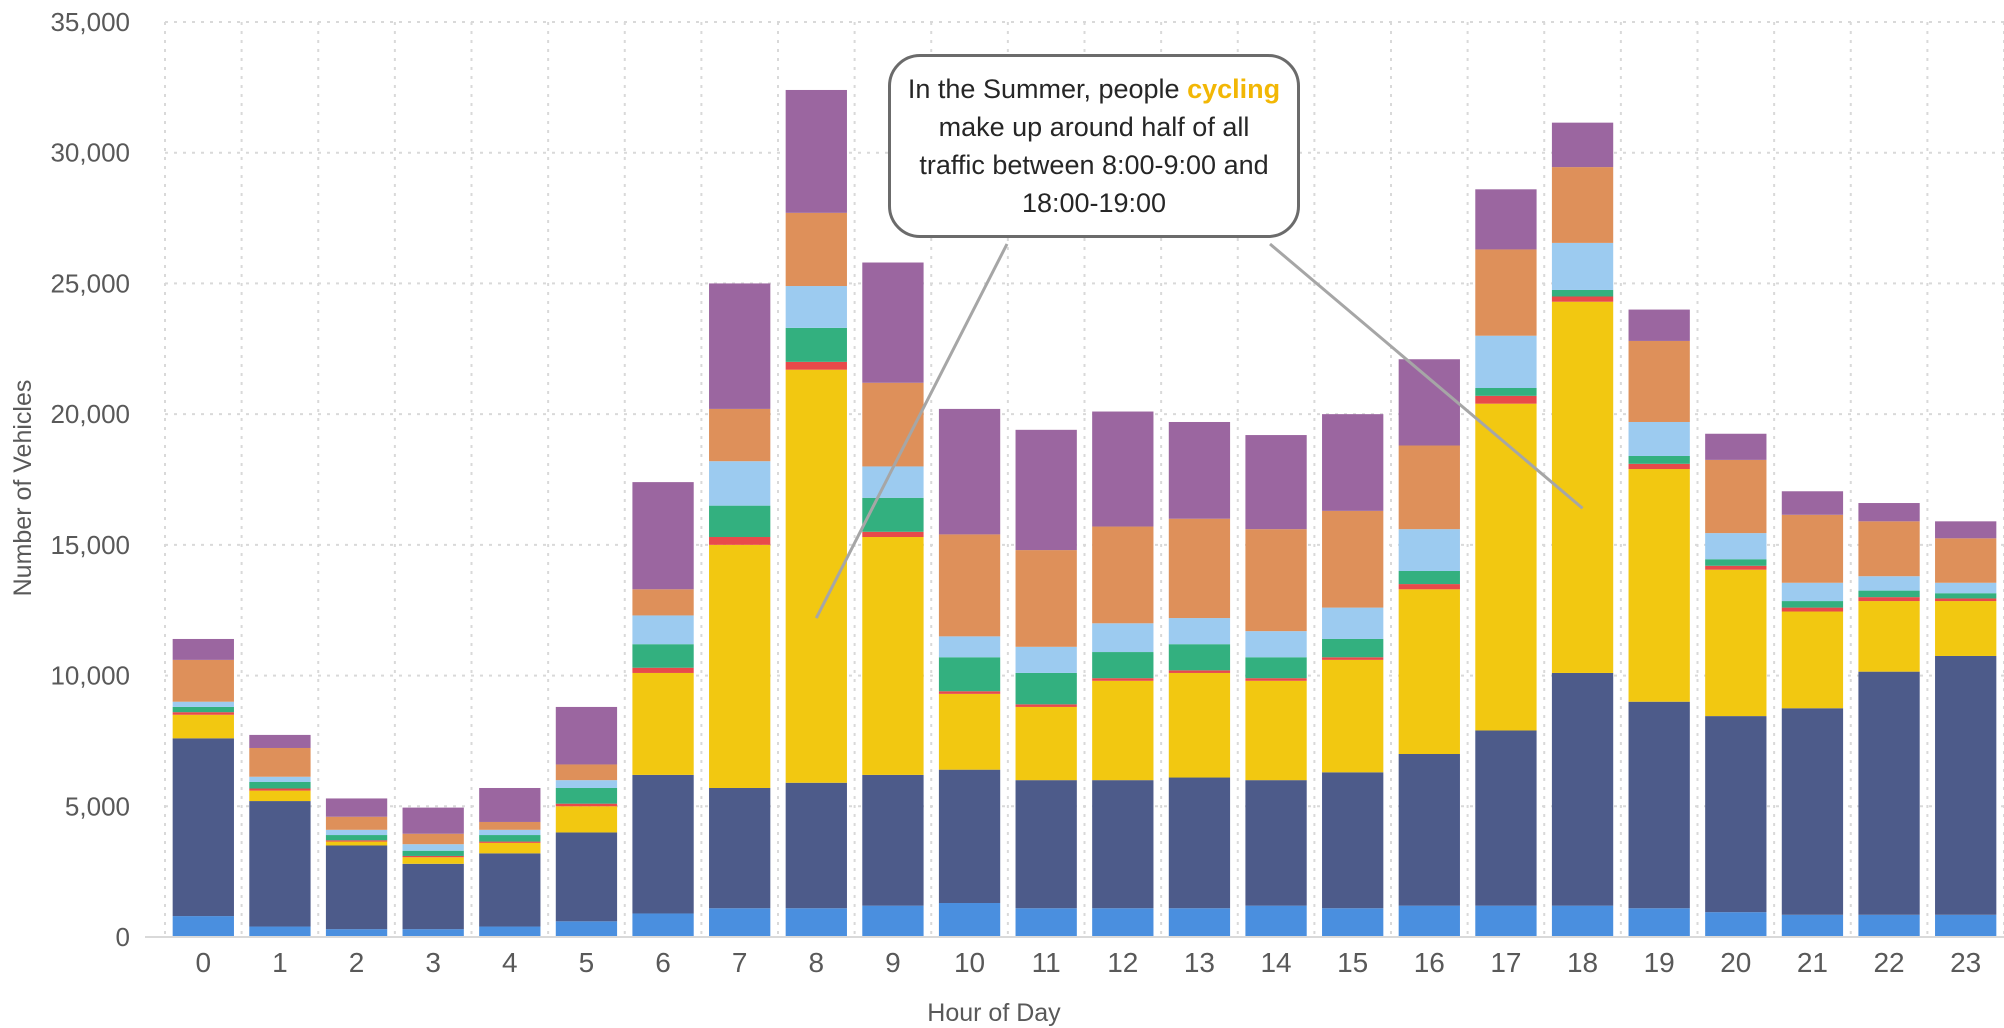  What do you see at coordinates (969, 962) in the screenshot?
I see `x-tick-label: 10` at bounding box center [969, 962].